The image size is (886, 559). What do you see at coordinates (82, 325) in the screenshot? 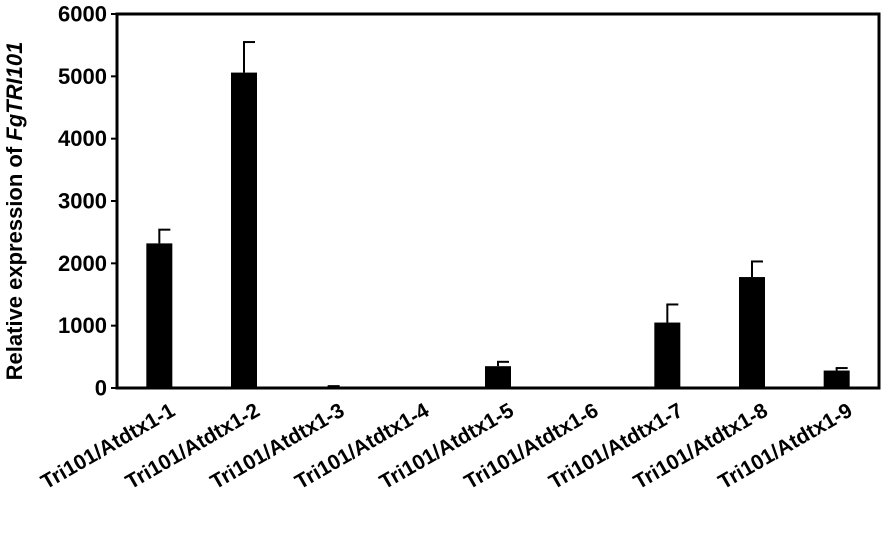
I see `y-tick-label: 1000` at bounding box center [82, 325].